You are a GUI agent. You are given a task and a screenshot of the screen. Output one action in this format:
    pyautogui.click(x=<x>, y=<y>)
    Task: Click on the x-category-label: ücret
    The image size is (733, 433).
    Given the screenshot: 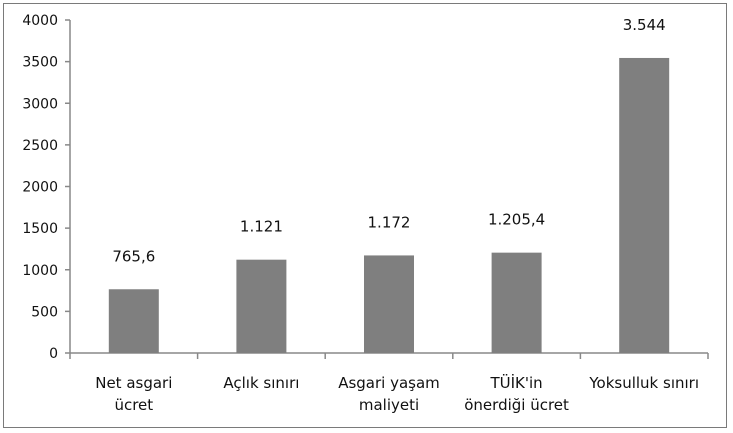 What is the action you would take?
    pyautogui.click(x=133, y=405)
    